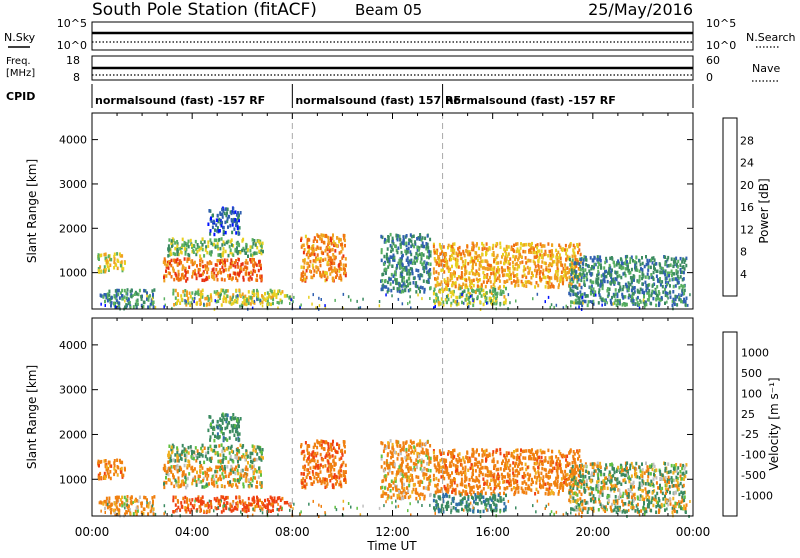 The width and height of the screenshot is (800, 558). I want to click on velocity-echo-layer, so click(394, 466).